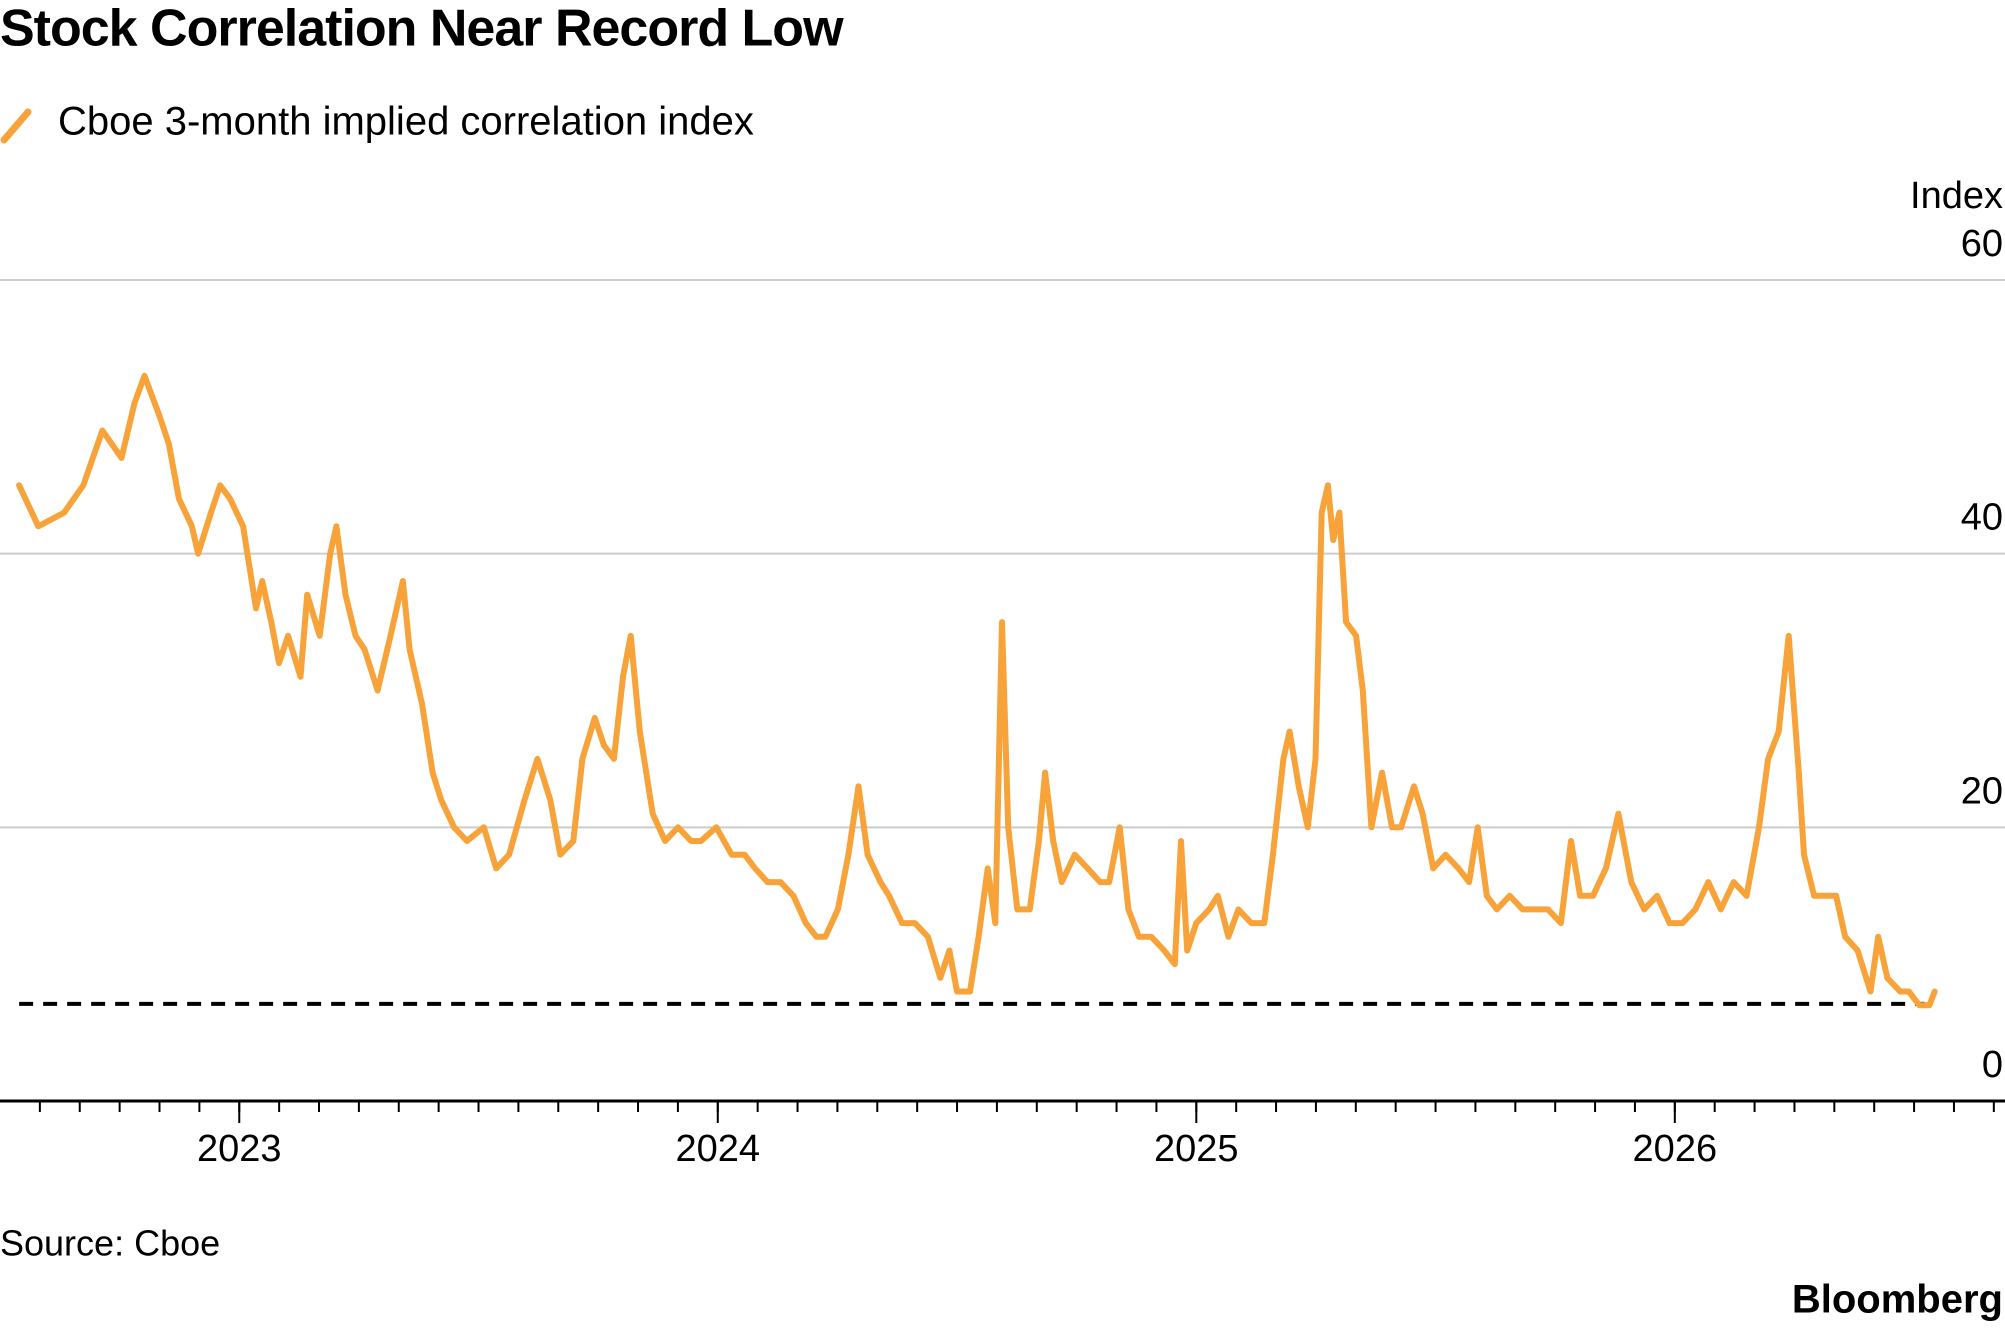 Image resolution: width=2005 pixels, height=1329 pixels. What do you see at coordinates (1897, 1300) in the screenshot?
I see `brand: Bloomberg` at bounding box center [1897, 1300].